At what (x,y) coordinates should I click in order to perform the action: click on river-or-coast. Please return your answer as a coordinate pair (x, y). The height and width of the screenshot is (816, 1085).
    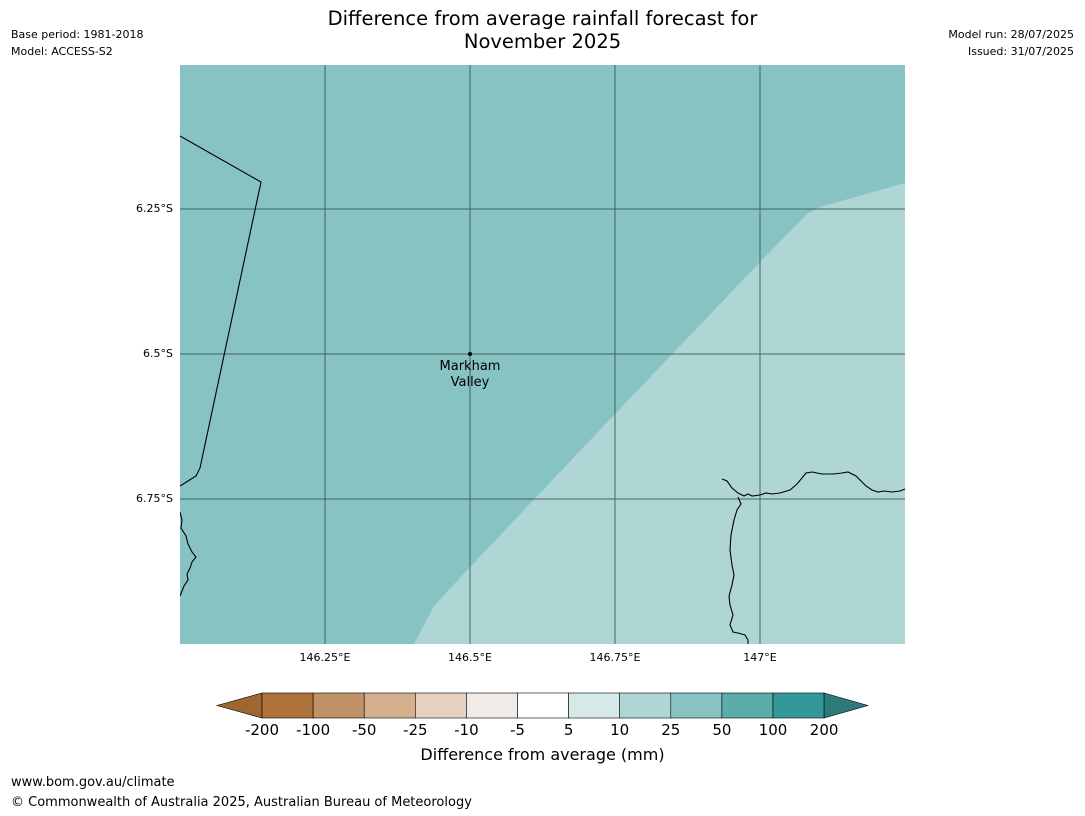
    Looking at the image, I should click on (738, 570).